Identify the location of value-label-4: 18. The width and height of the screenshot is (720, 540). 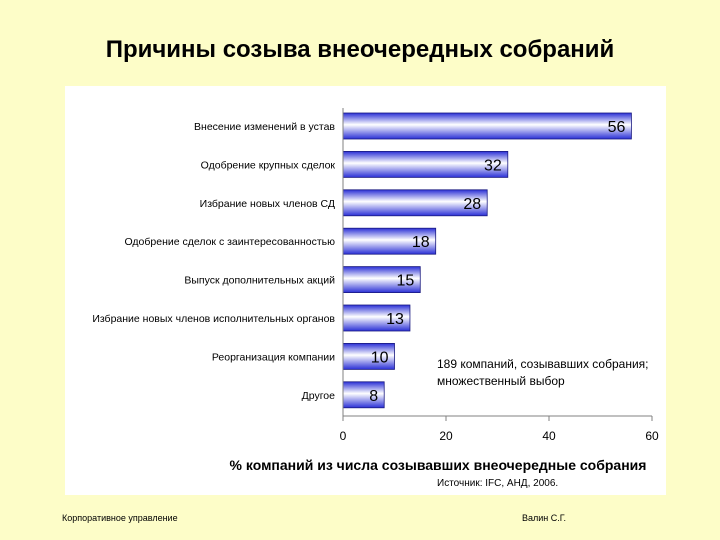
(421, 242).